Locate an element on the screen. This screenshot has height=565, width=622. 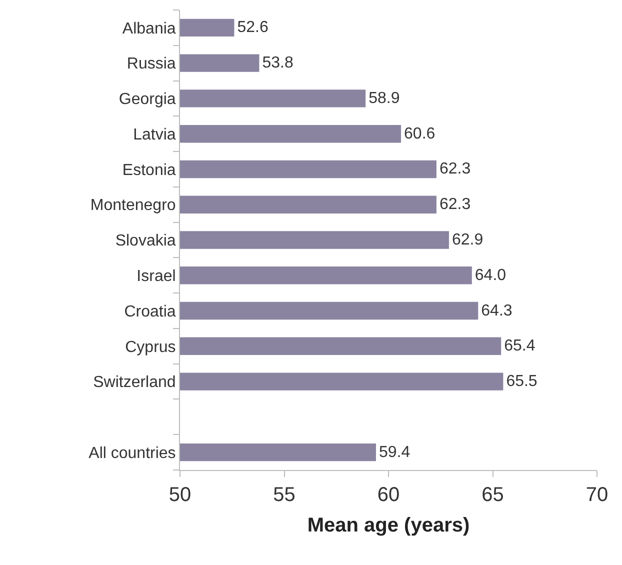
y-tick-label: All countries is located at coordinates (132, 453).